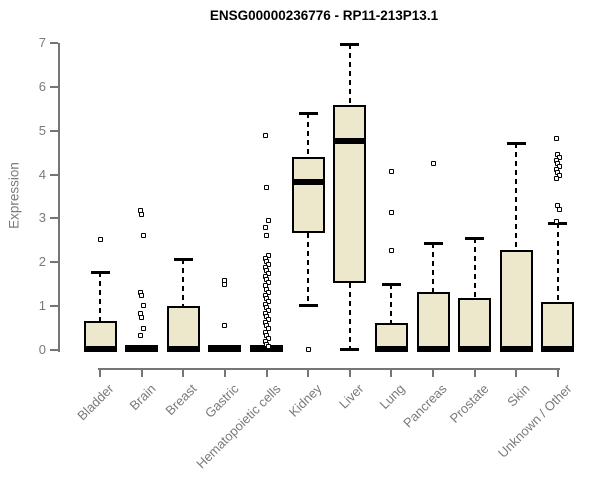 Image resolution: width=600 pixels, height=500 pixels. What do you see at coordinates (42, 218) in the screenshot?
I see `y-tick-label: 3` at bounding box center [42, 218].